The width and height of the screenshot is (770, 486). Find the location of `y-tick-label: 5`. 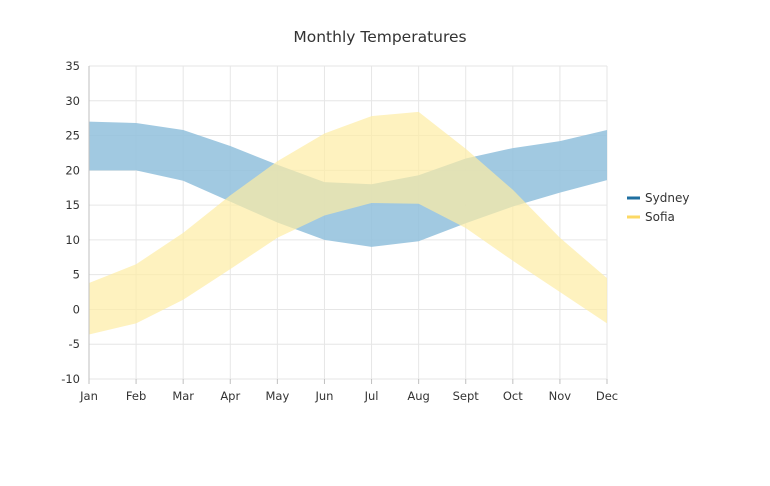

y-tick-label: 5 is located at coordinates (76, 275).